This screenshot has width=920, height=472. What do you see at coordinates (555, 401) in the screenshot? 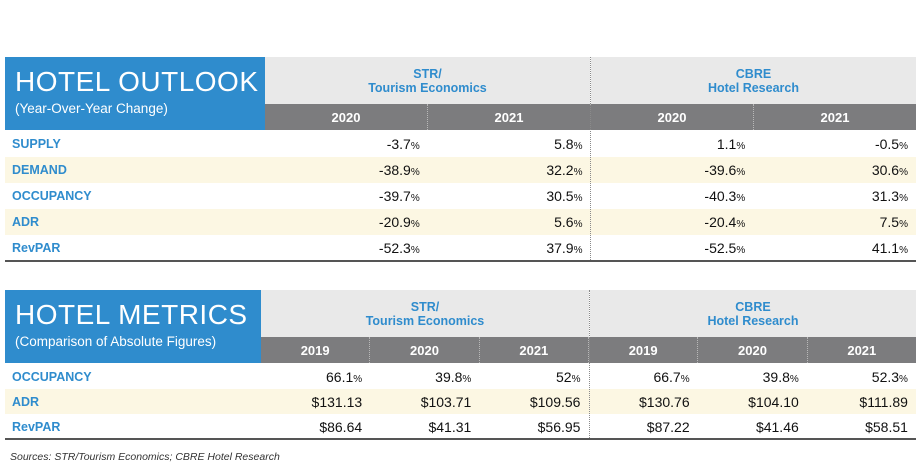
I see `cell-value: $109.56` at bounding box center [555, 401].